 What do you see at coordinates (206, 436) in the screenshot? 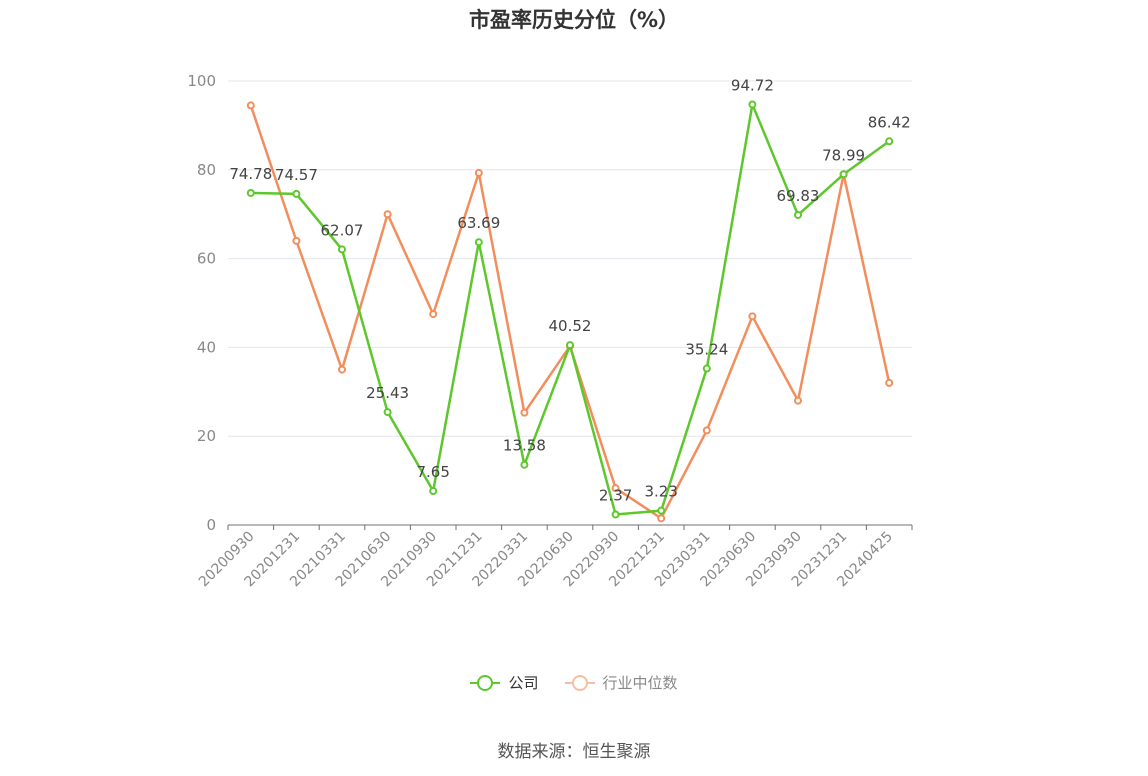
I see `y-tick-label: 20` at bounding box center [206, 436].